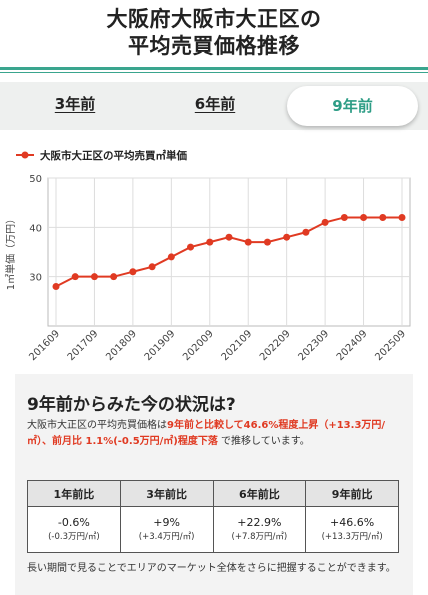 The width and height of the screenshot is (428, 595). I want to click on cell-3-year-sub: (+3.4万円/㎡), so click(166, 536).